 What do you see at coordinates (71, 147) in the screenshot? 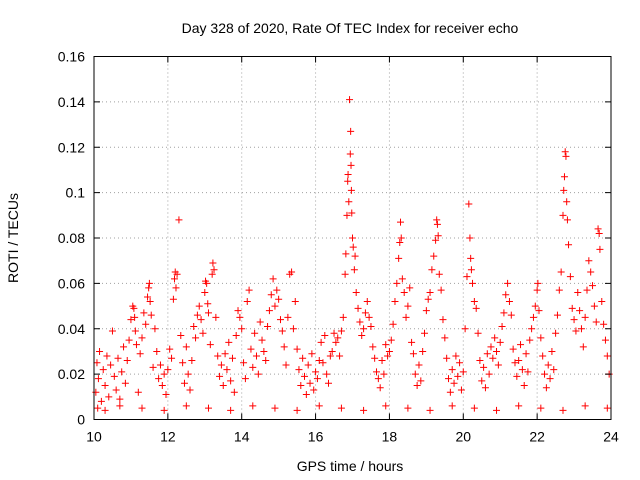
I see `y-tick-label: 0.12` at bounding box center [71, 147].